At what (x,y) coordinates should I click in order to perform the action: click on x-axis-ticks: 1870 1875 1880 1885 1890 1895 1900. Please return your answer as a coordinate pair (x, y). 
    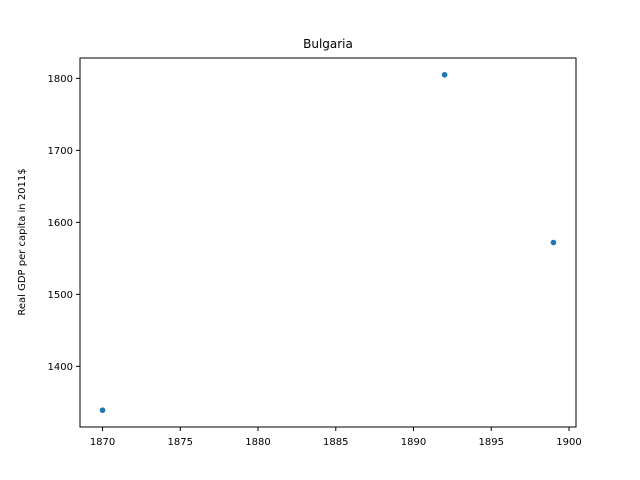
    Looking at the image, I should click on (336, 437).